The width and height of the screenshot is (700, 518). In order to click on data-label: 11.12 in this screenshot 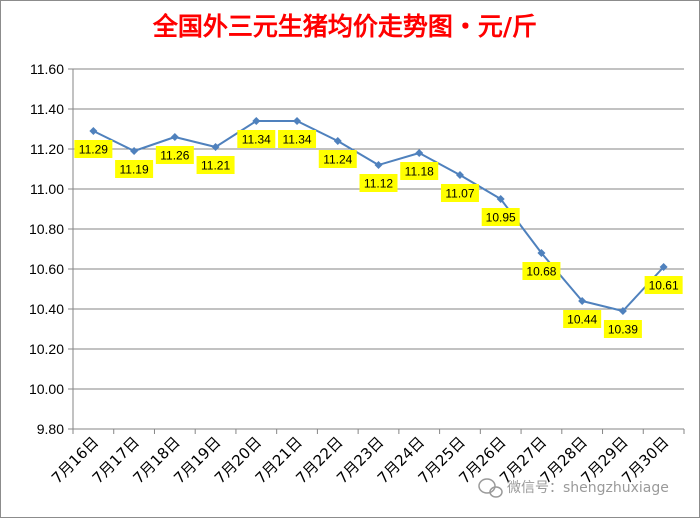, I will do `click(378, 183)`.